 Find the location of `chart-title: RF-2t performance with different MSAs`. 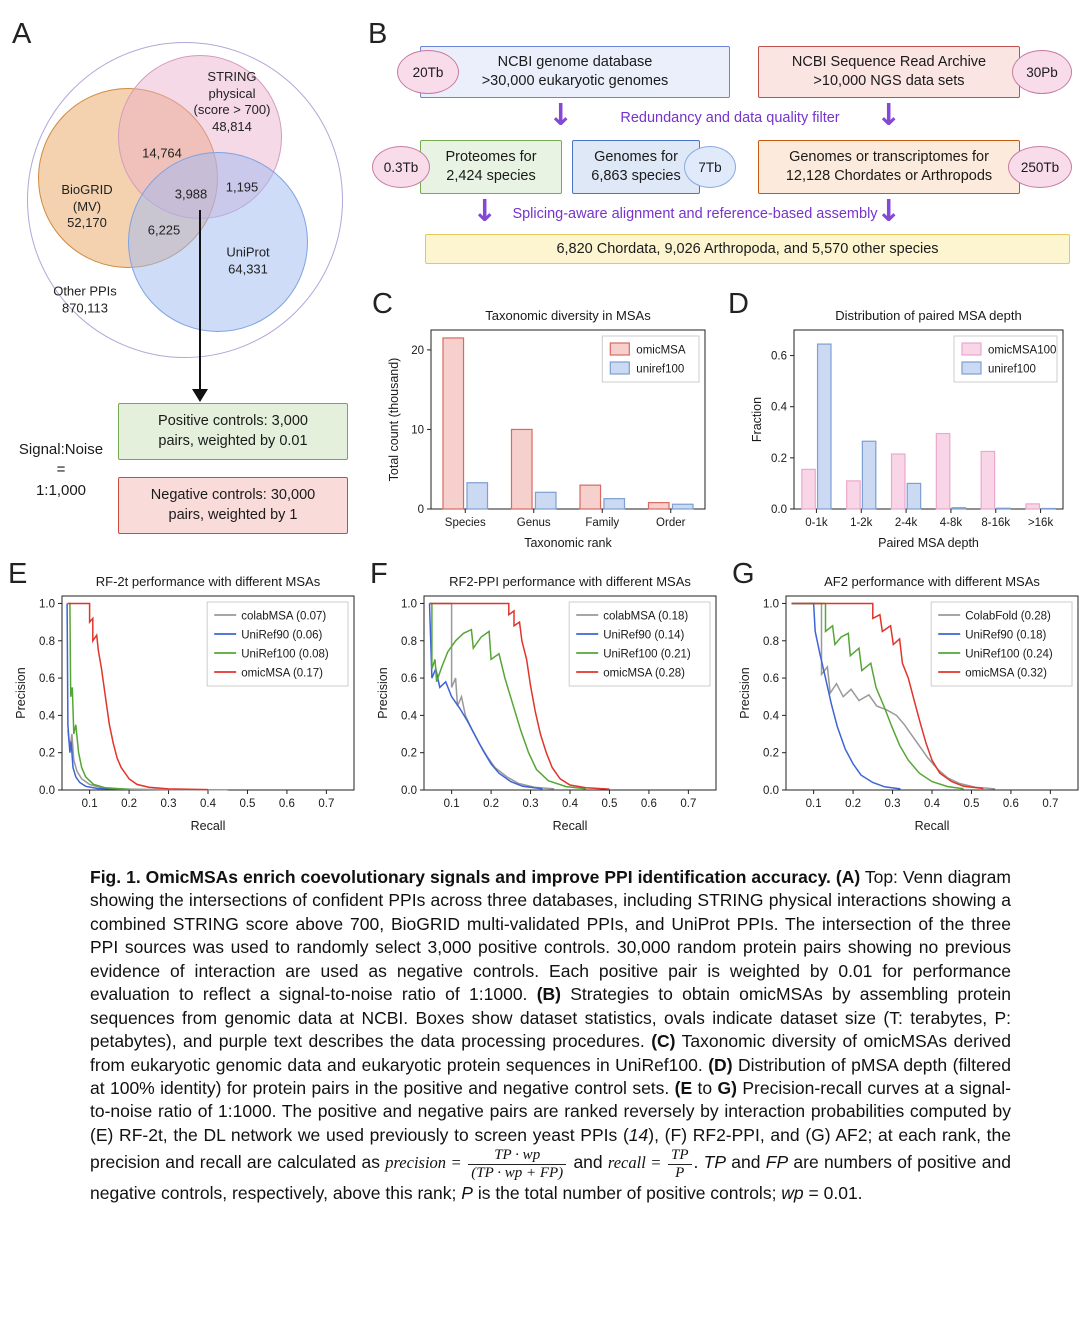

chart-title: RF-2t performance with different MSAs is located at coordinates (208, 581).